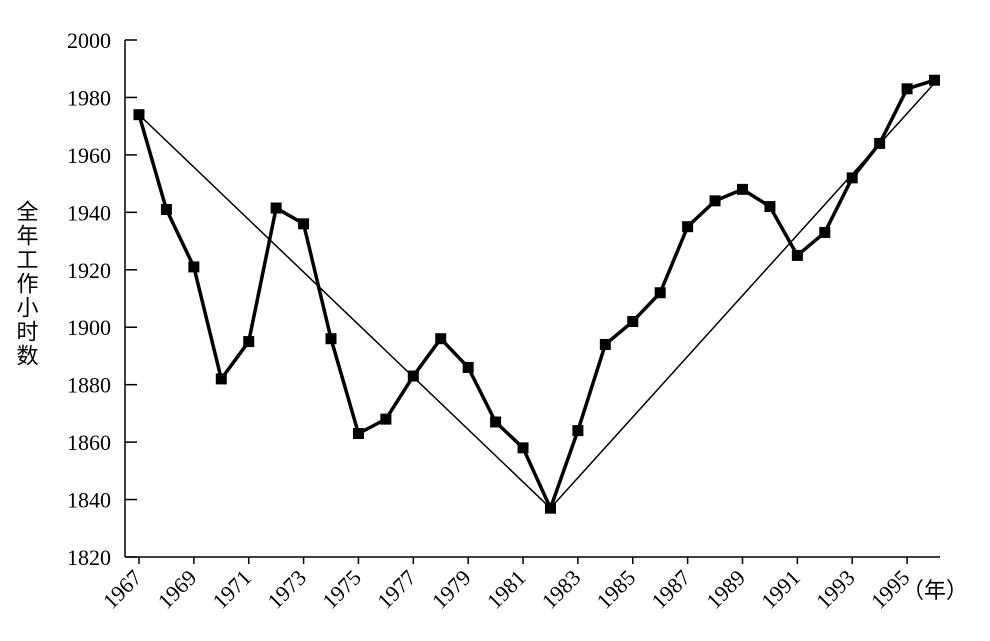 This screenshot has height=641, width=990. I want to click on x-unit-label: （年）, so click(935, 590).